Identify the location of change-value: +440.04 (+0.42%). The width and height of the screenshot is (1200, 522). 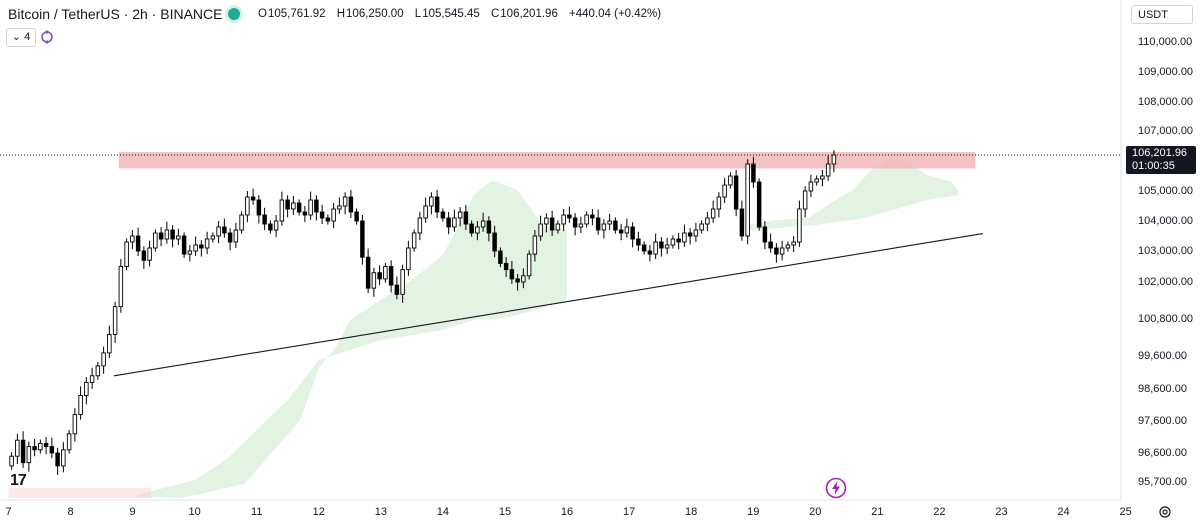
(615, 14).